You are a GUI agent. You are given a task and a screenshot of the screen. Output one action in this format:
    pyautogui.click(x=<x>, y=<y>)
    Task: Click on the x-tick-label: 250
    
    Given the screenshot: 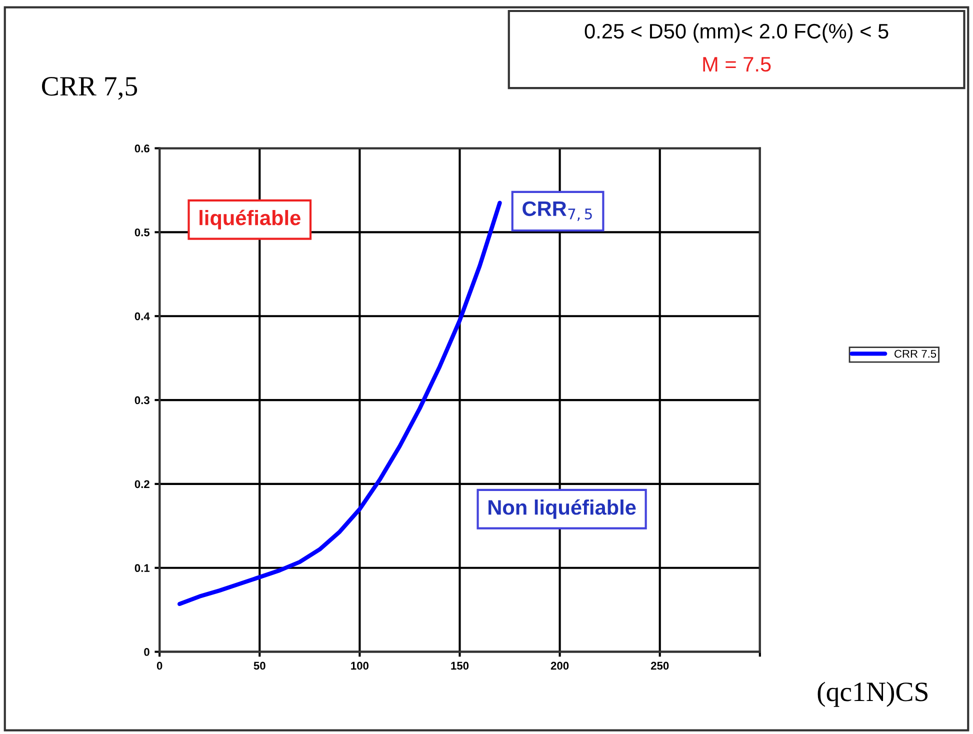 What is the action you would take?
    pyautogui.click(x=659, y=666)
    